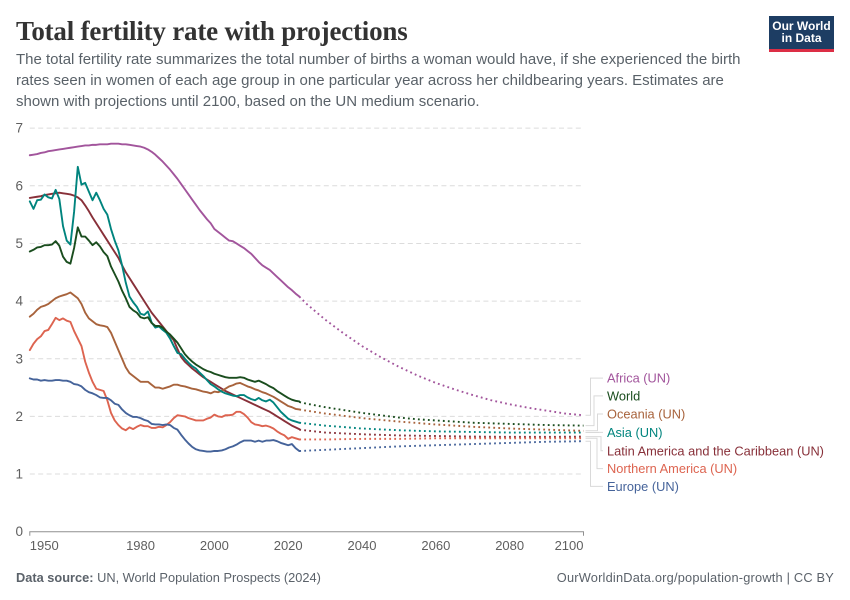  Describe the element at coordinates (19, 301) in the screenshot. I see `svg-text: 4` at that location.